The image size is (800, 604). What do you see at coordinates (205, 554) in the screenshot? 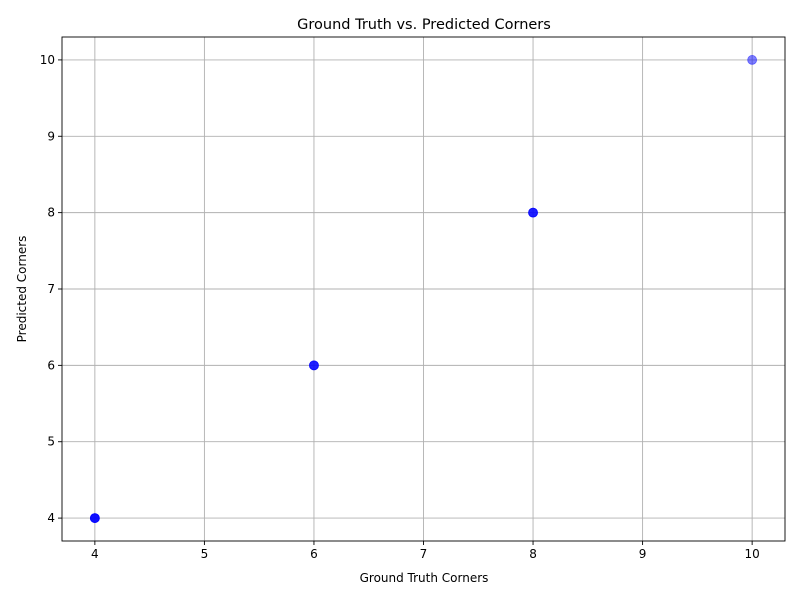
I see `x-tick-label: 5` at bounding box center [205, 554].